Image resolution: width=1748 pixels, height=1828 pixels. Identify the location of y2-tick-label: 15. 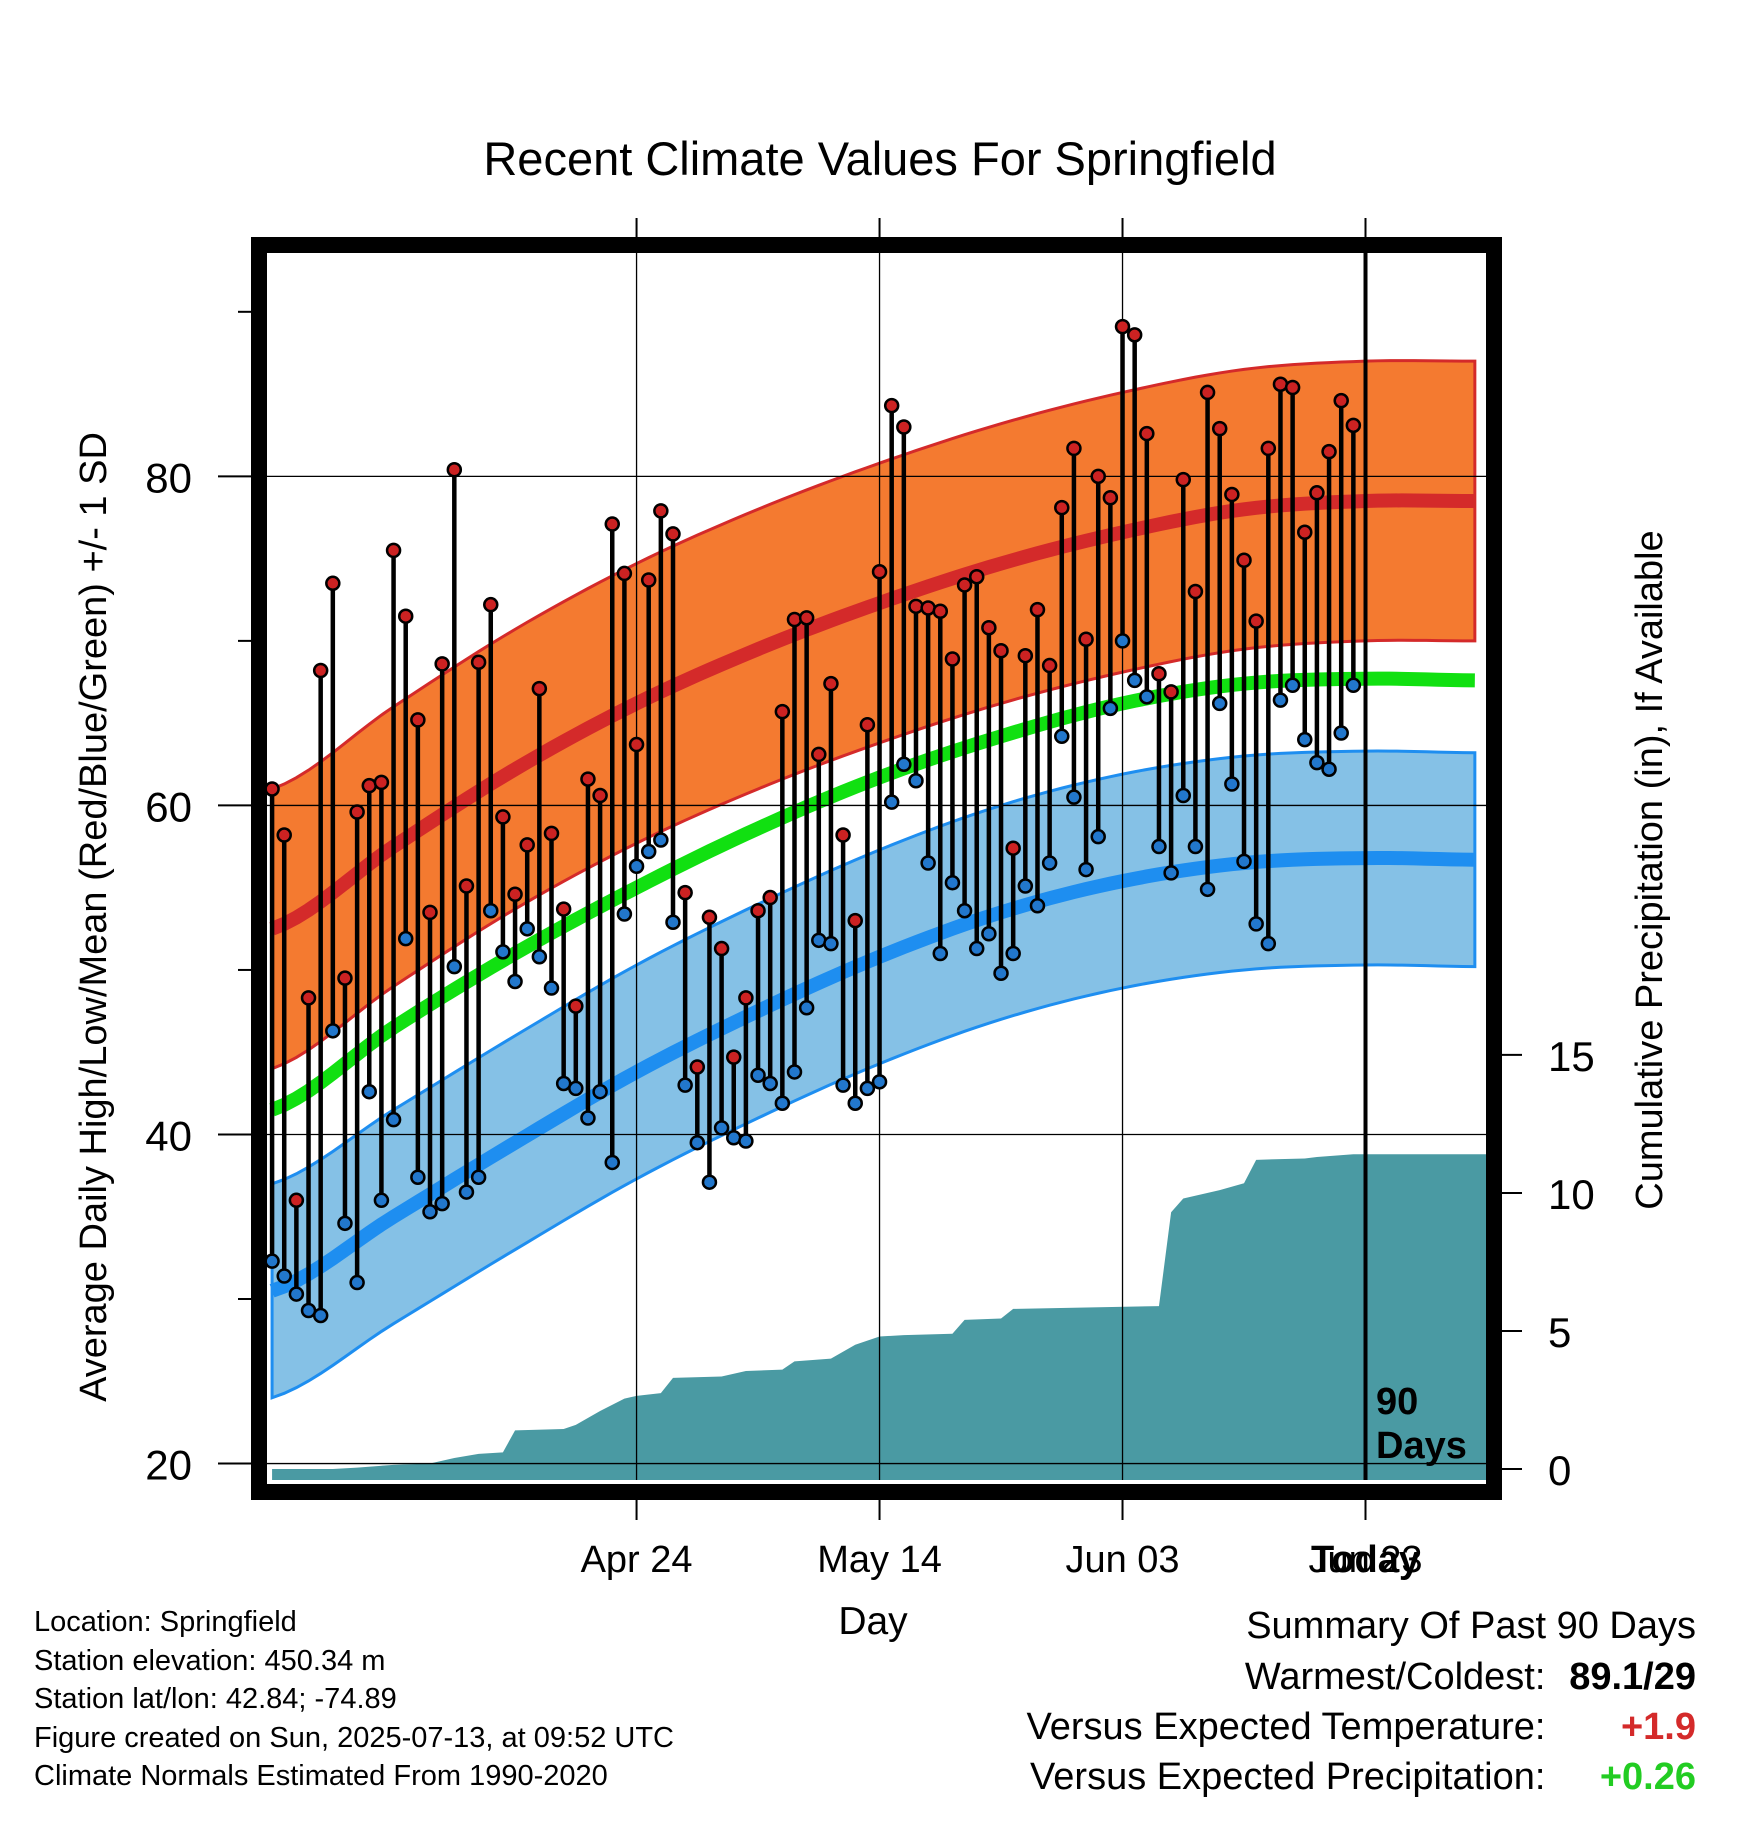
(1571, 1056).